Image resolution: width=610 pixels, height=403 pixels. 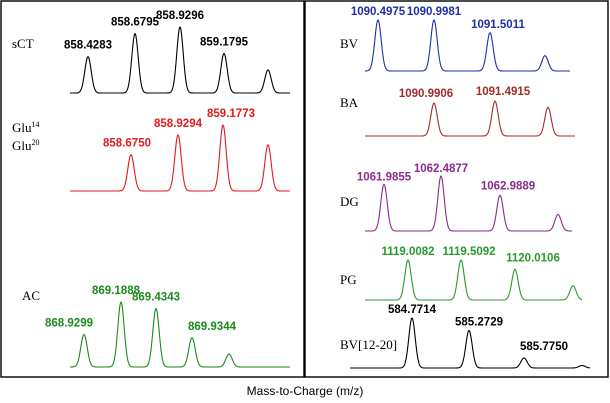 I want to click on peak-label: 585.7750, so click(x=544, y=347).